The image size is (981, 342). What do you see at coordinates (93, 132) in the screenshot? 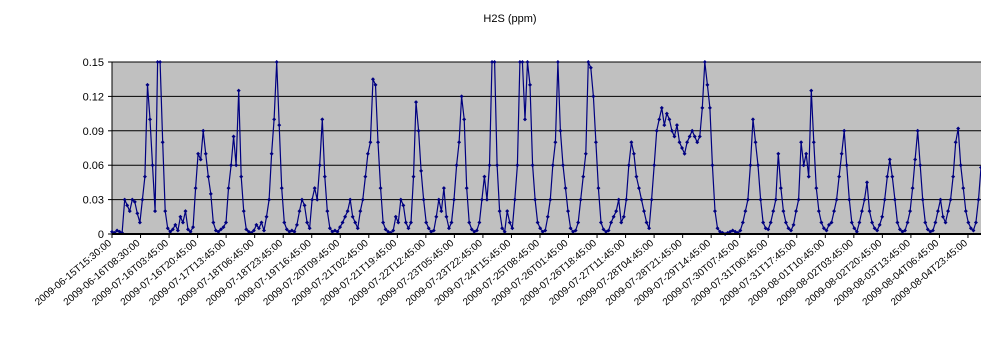
I see `y-tick-label: 0.09` at bounding box center [93, 132].